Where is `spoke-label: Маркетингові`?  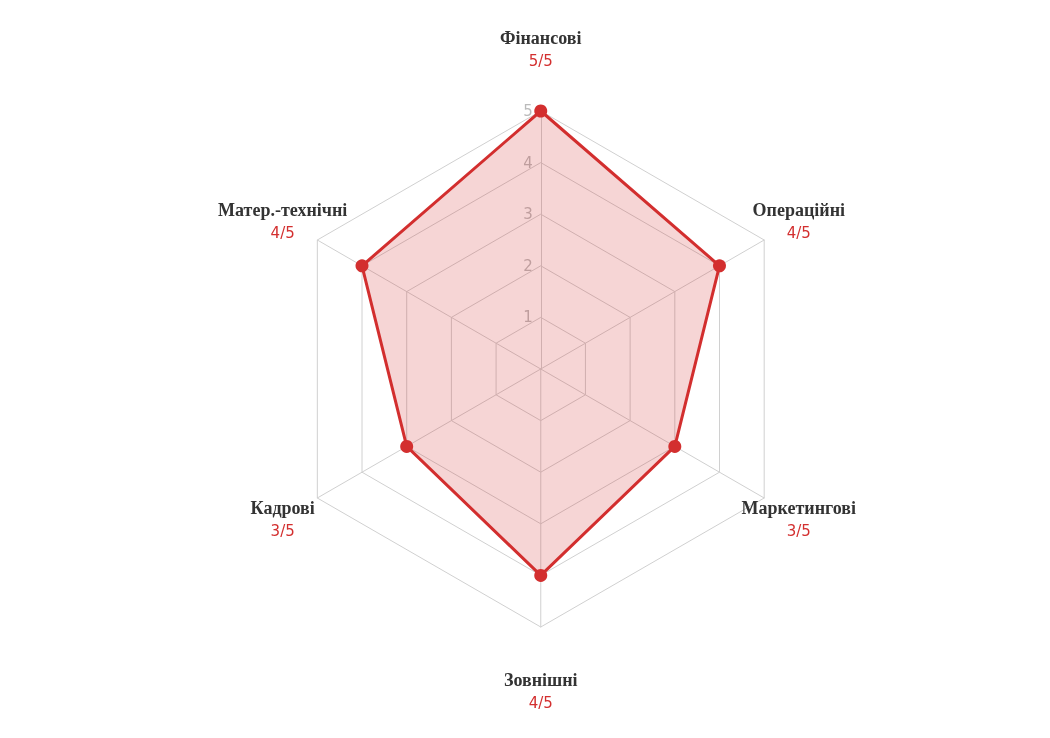
spoke-label: Маркетингові is located at coordinates (799, 508).